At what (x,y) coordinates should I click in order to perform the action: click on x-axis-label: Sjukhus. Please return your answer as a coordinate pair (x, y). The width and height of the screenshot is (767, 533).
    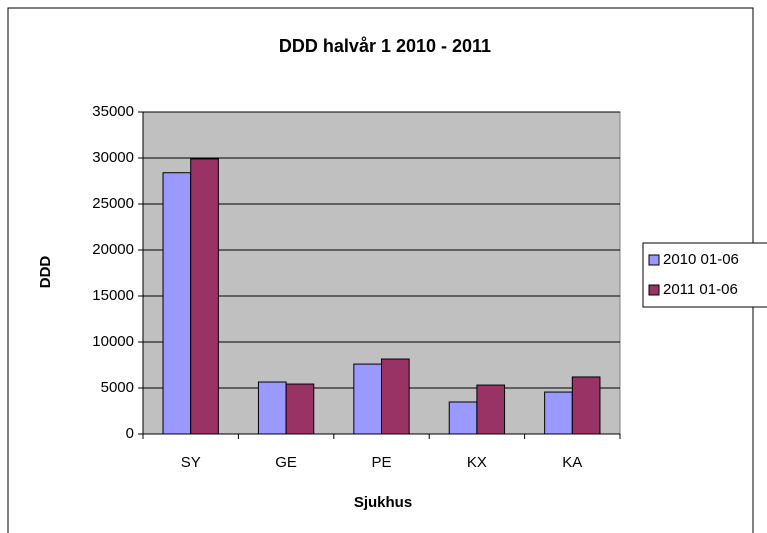
    Looking at the image, I should click on (383, 502).